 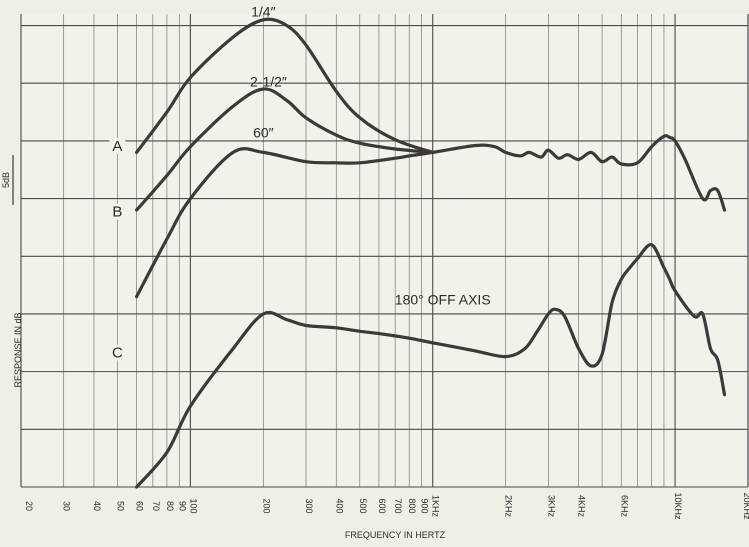 What do you see at coordinates (412, 505) in the screenshot?
I see `x-tick-label: 800` at bounding box center [412, 505].